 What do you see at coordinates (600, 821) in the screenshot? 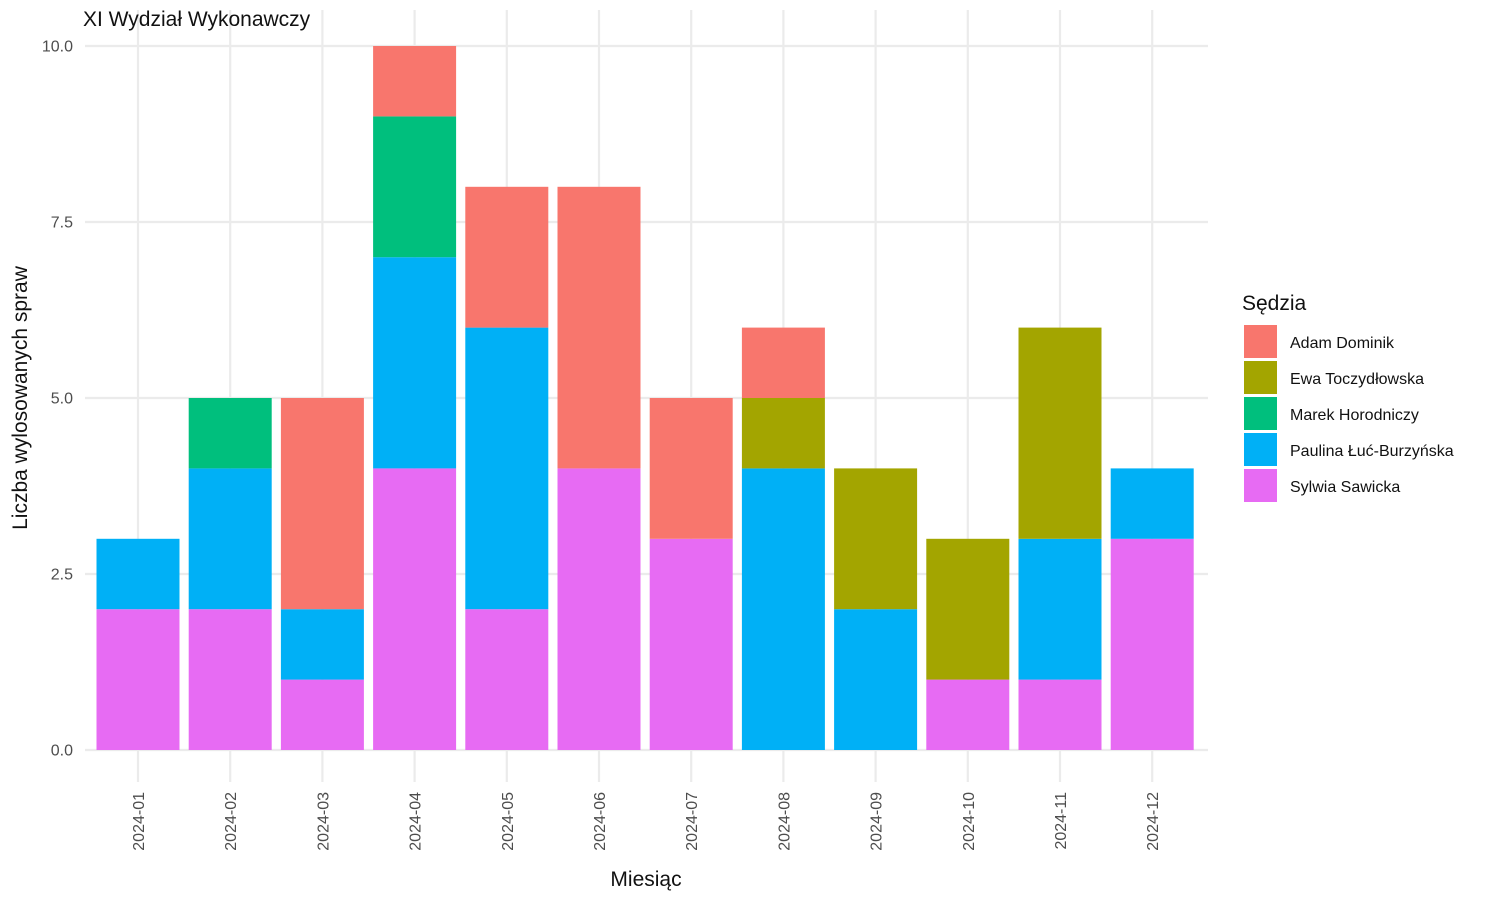
I see `x-tick-label: 2024-06` at bounding box center [600, 821].